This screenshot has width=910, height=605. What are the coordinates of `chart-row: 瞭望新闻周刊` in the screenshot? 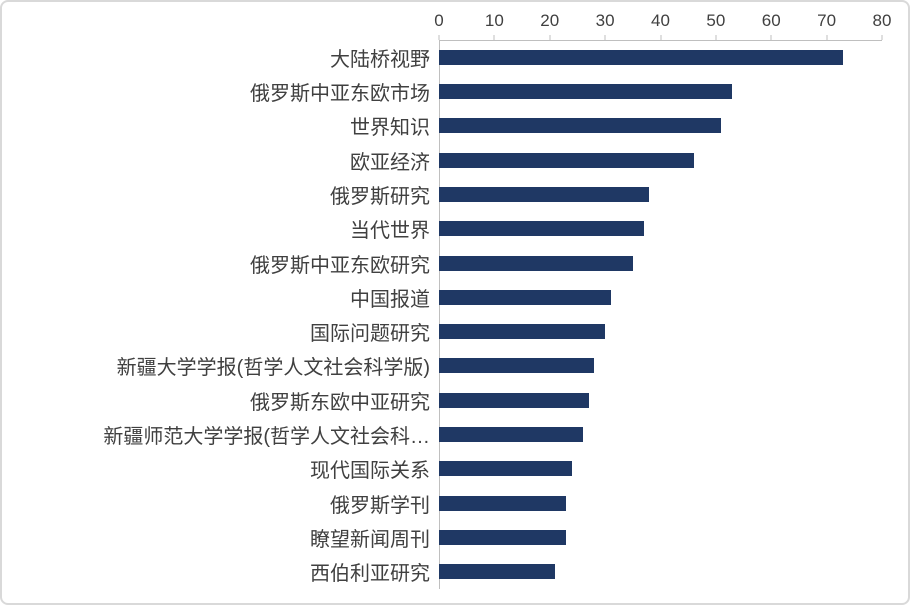 It's located at (442, 537).